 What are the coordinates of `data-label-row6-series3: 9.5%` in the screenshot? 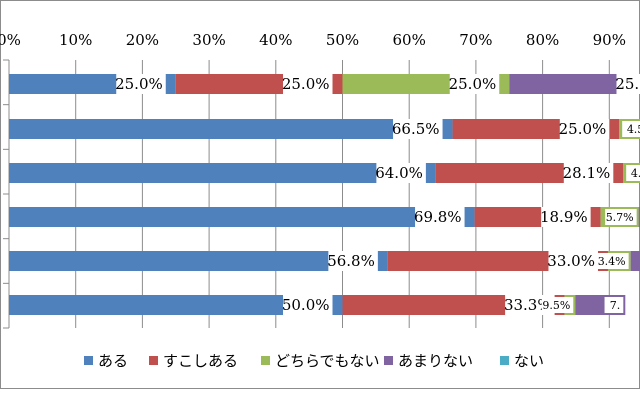 It's located at (556, 305).